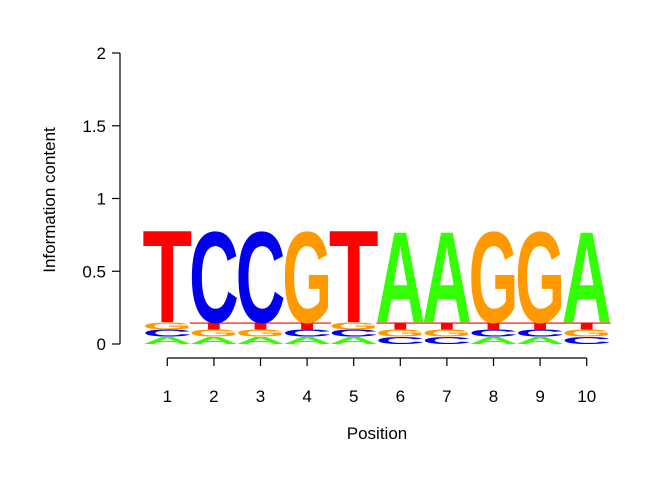  Describe the element at coordinates (101, 53) in the screenshot. I see `y-tick-label: 2` at that location.